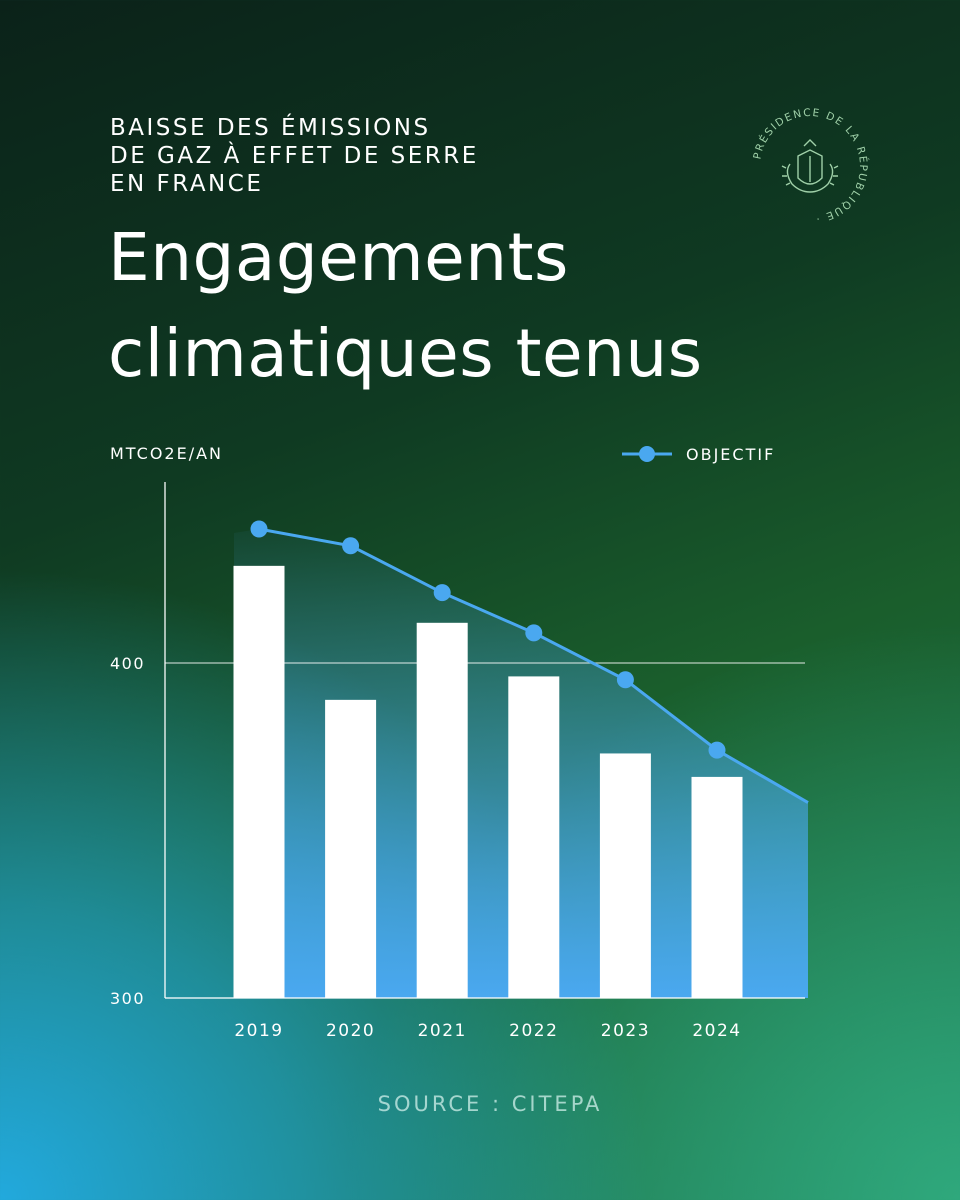  I want to click on presidential-seal-icon: PRÉSIDENCE DE LA RÉPUBLIQUE ·, so click(809, 166).